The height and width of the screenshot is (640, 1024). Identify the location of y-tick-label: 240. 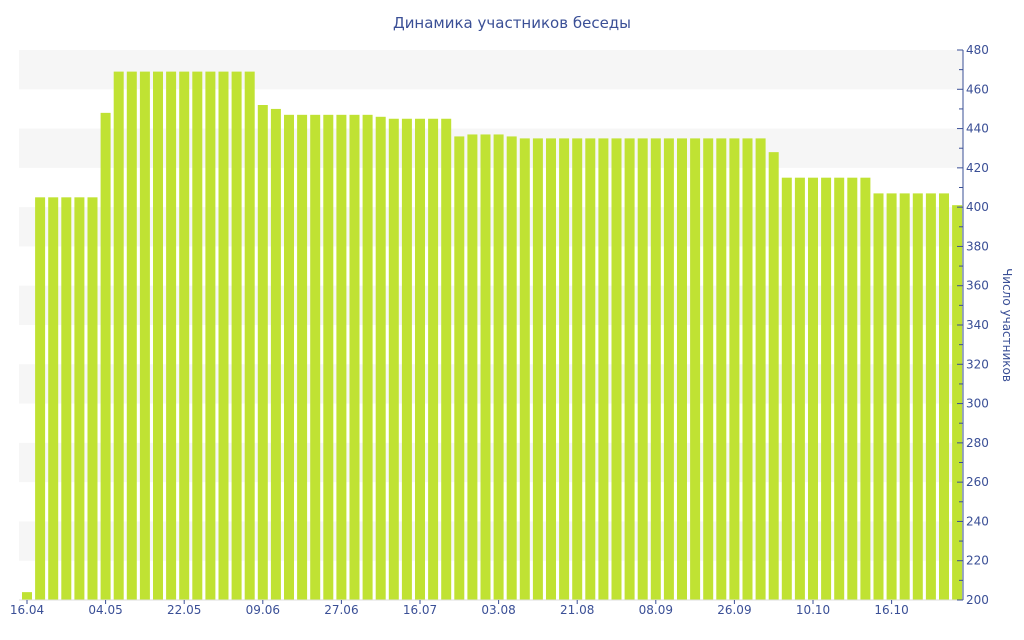
(977, 521).